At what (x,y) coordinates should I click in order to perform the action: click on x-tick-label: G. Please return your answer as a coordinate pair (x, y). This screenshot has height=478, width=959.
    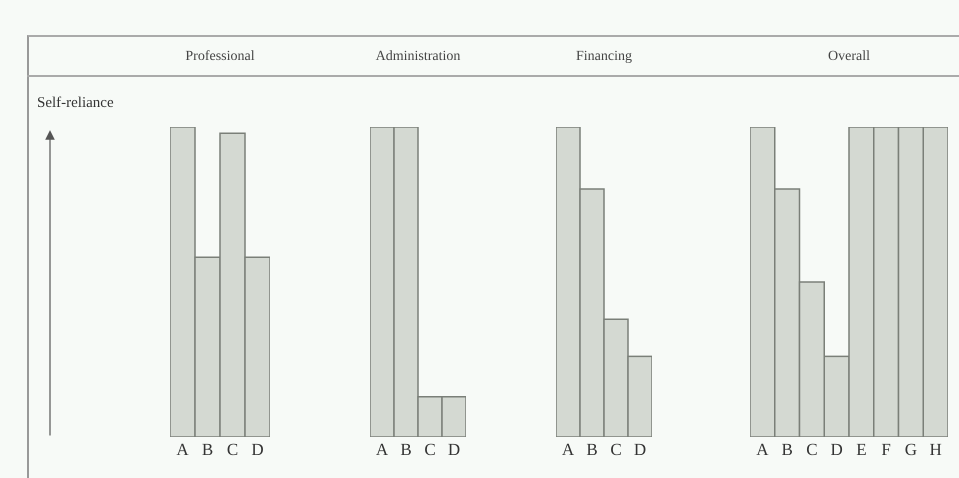
    Looking at the image, I should click on (911, 449).